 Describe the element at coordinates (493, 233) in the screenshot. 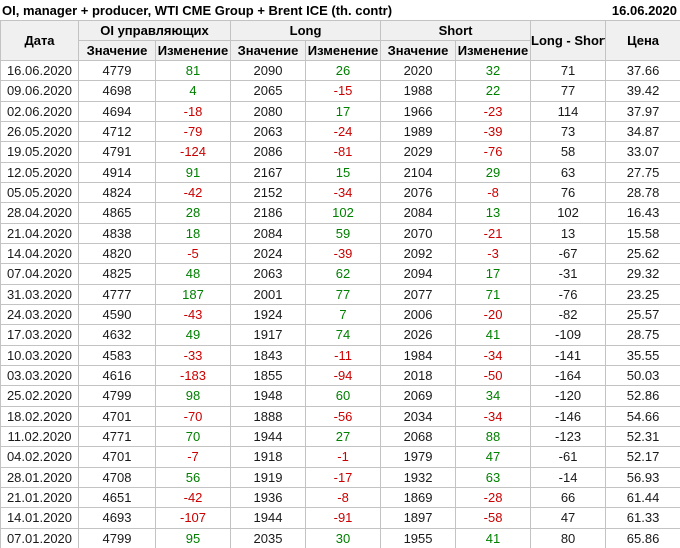

I see `cell-short-change: -21` at that location.